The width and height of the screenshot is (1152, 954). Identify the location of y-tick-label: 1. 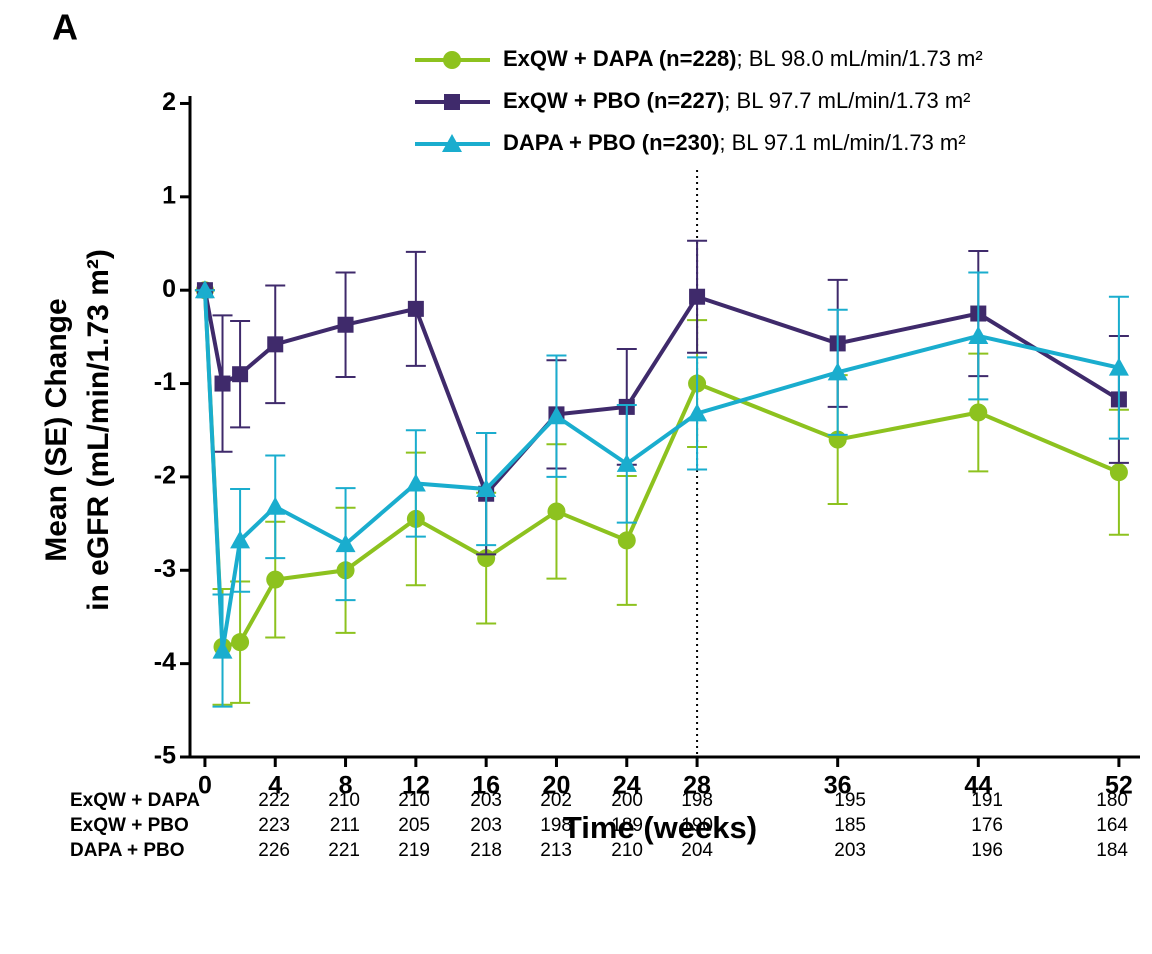
(169, 195).